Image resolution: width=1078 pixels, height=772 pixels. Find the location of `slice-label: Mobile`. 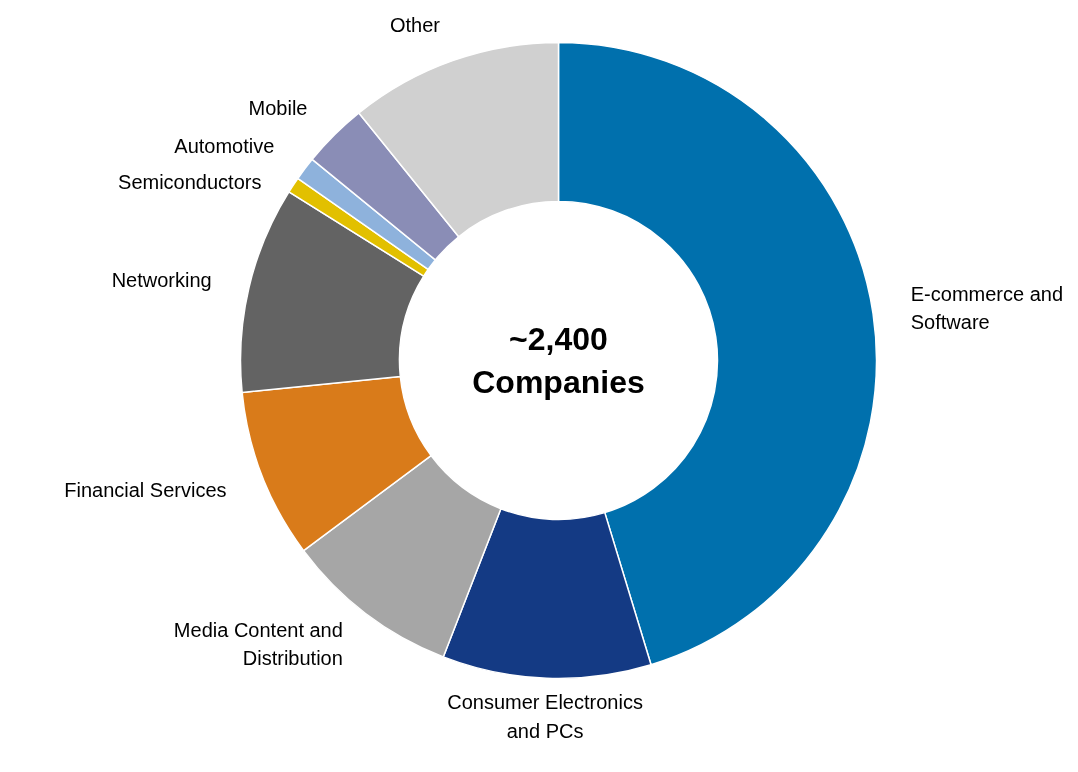

slice-label: Mobile is located at coordinates (278, 107).